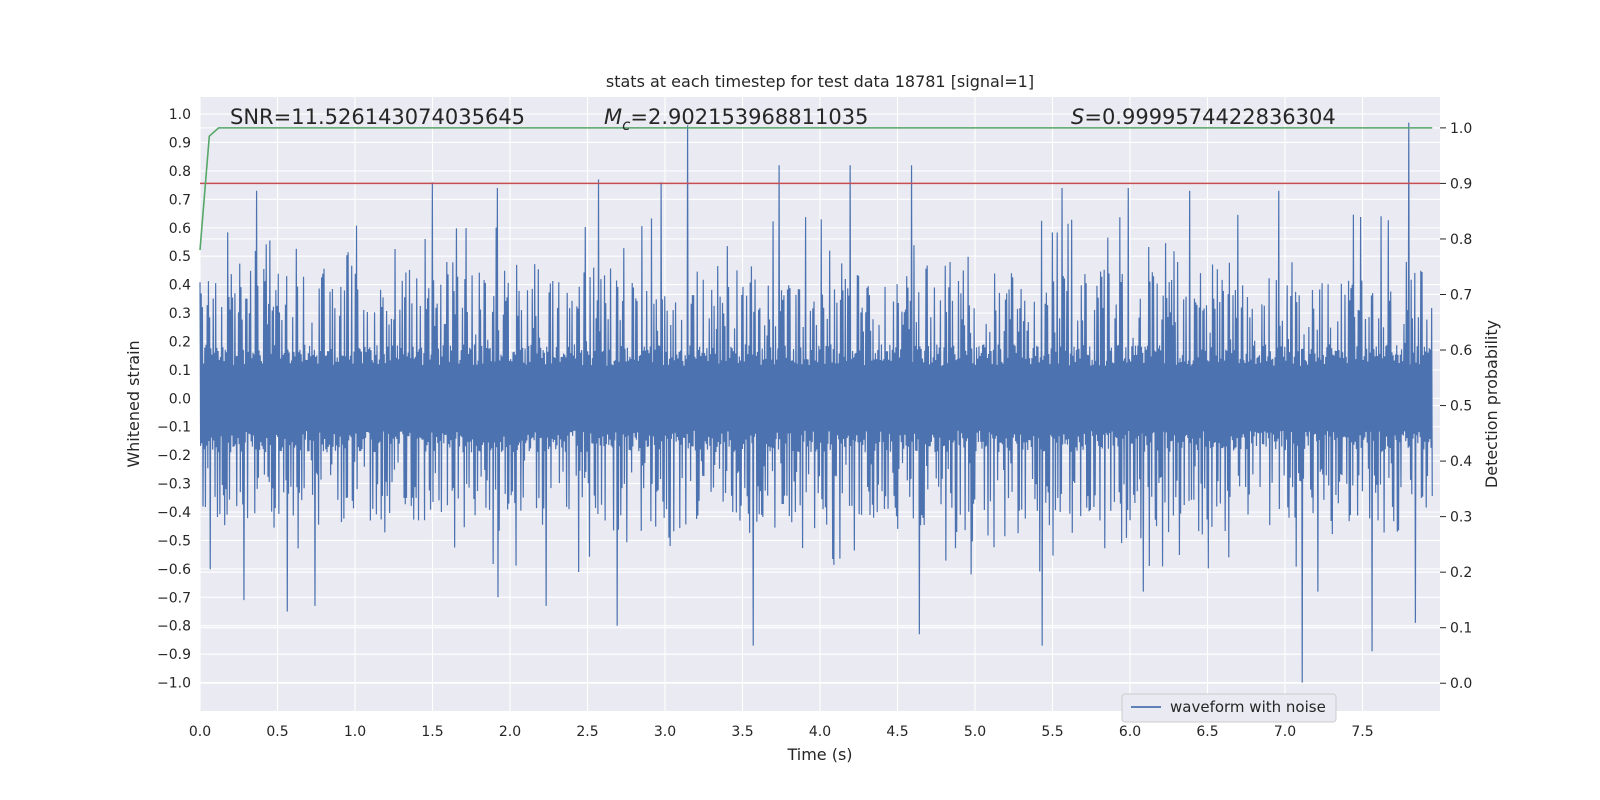  Describe the element at coordinates (975, 732) in the screenshot. I see `x-tick-label: 5.0` at that location.